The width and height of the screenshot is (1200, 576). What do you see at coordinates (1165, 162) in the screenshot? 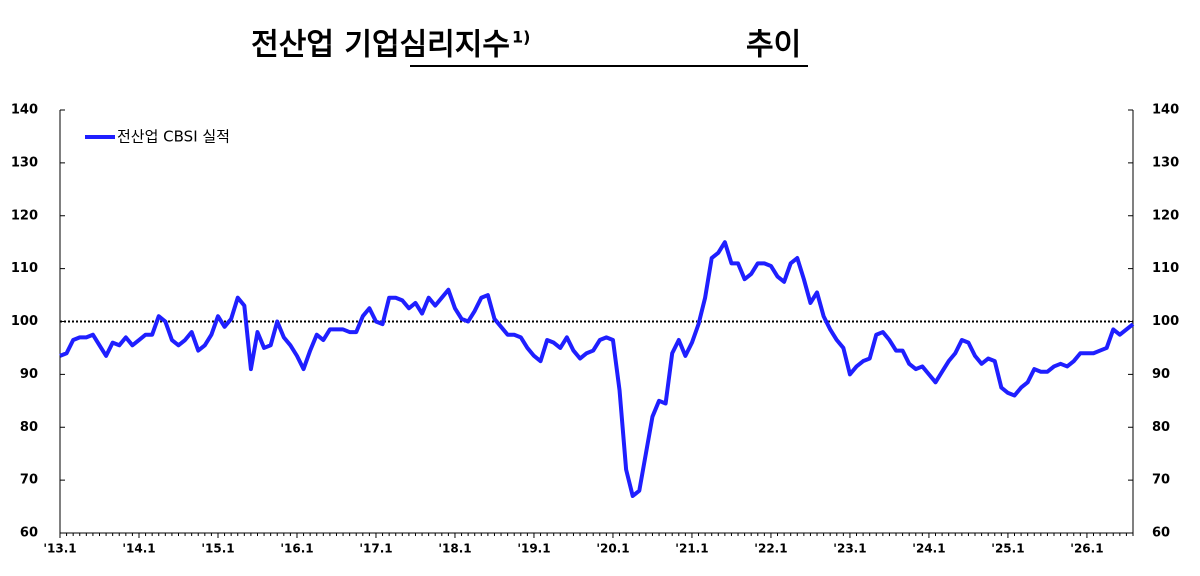
I see `y2-tick-label: 130` at bounding box center [1165, 162].